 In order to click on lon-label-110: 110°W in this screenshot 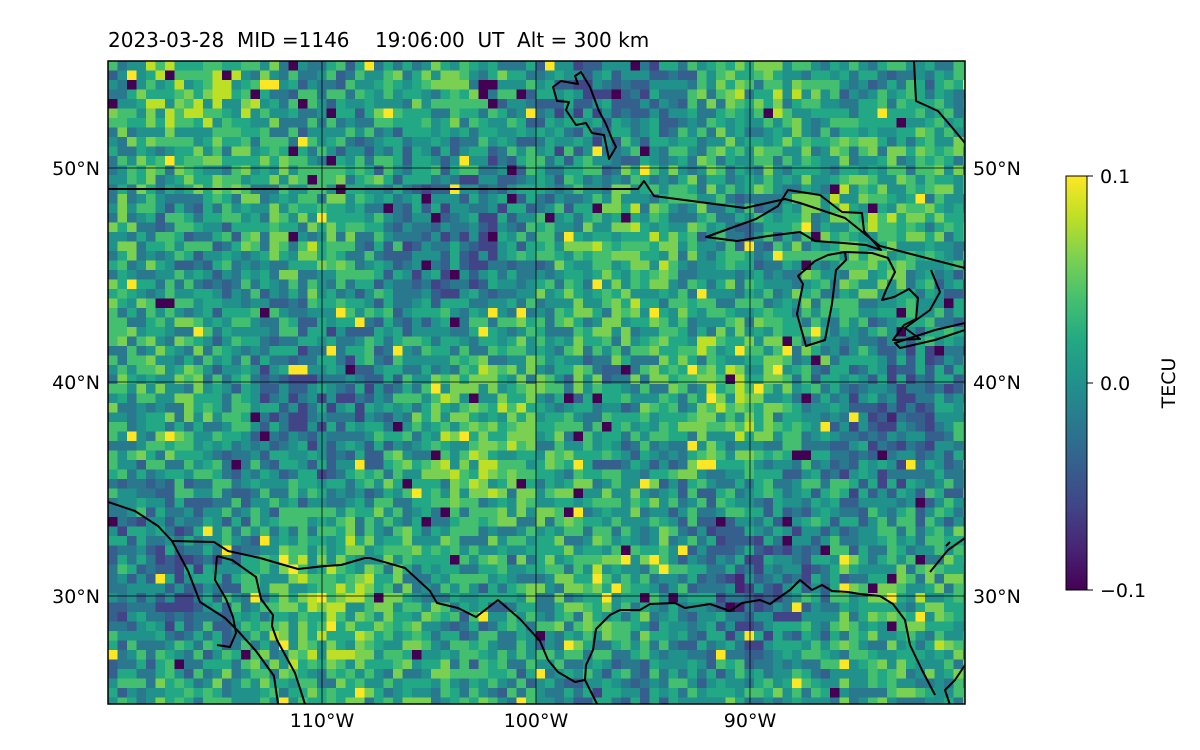, I will do `click(322, 721)`.